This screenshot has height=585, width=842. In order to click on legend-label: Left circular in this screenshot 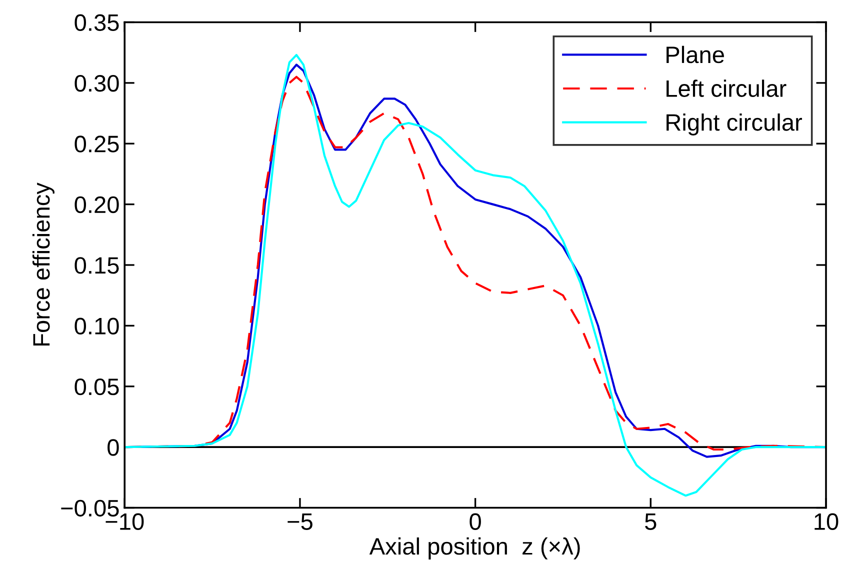, I will do `click(726, 88)`.